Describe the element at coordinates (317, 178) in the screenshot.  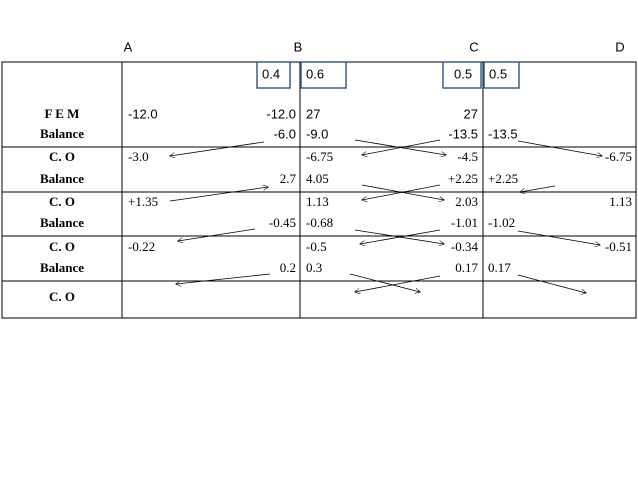
I see `moment-value: 4.05` at that location.